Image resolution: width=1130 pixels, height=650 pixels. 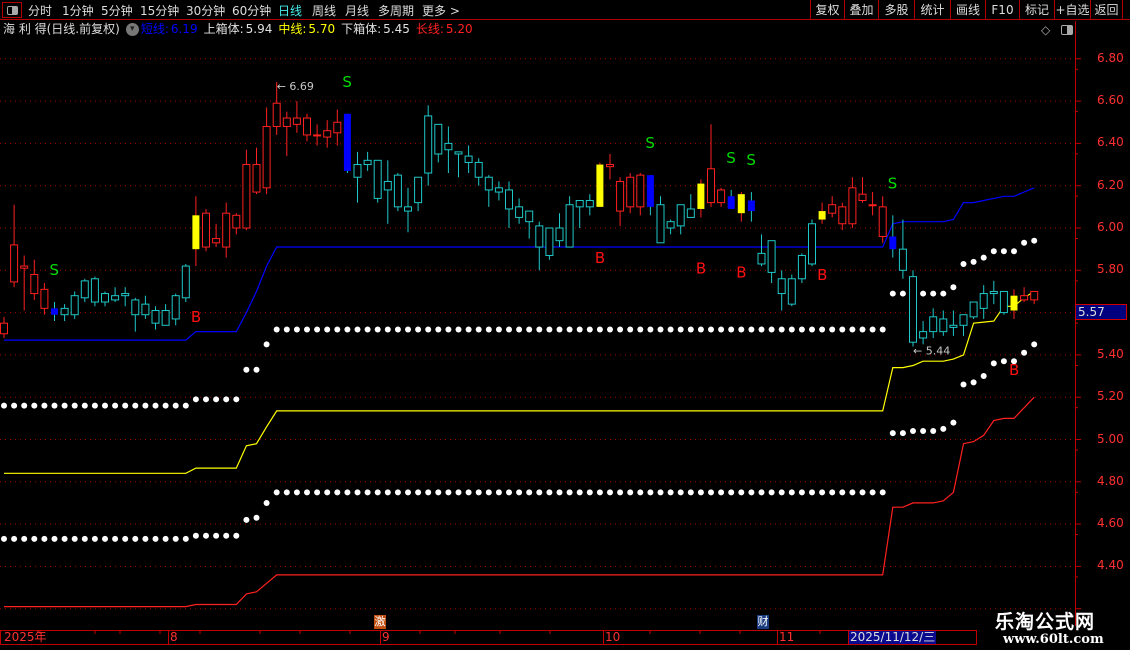 I want to click on tab-timeshare: 分时, so click(x=40, y=11).